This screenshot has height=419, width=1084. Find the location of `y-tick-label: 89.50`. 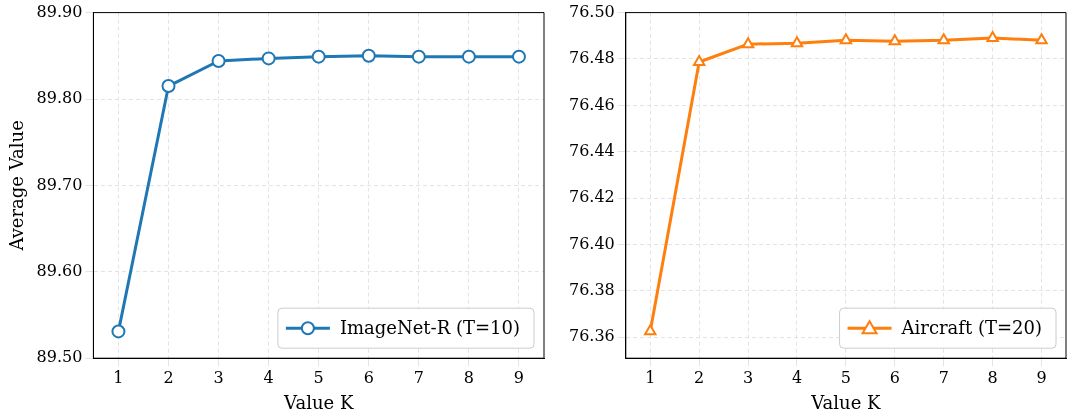

y-tick-label: 89.50 is located at coordinates (59, 357).